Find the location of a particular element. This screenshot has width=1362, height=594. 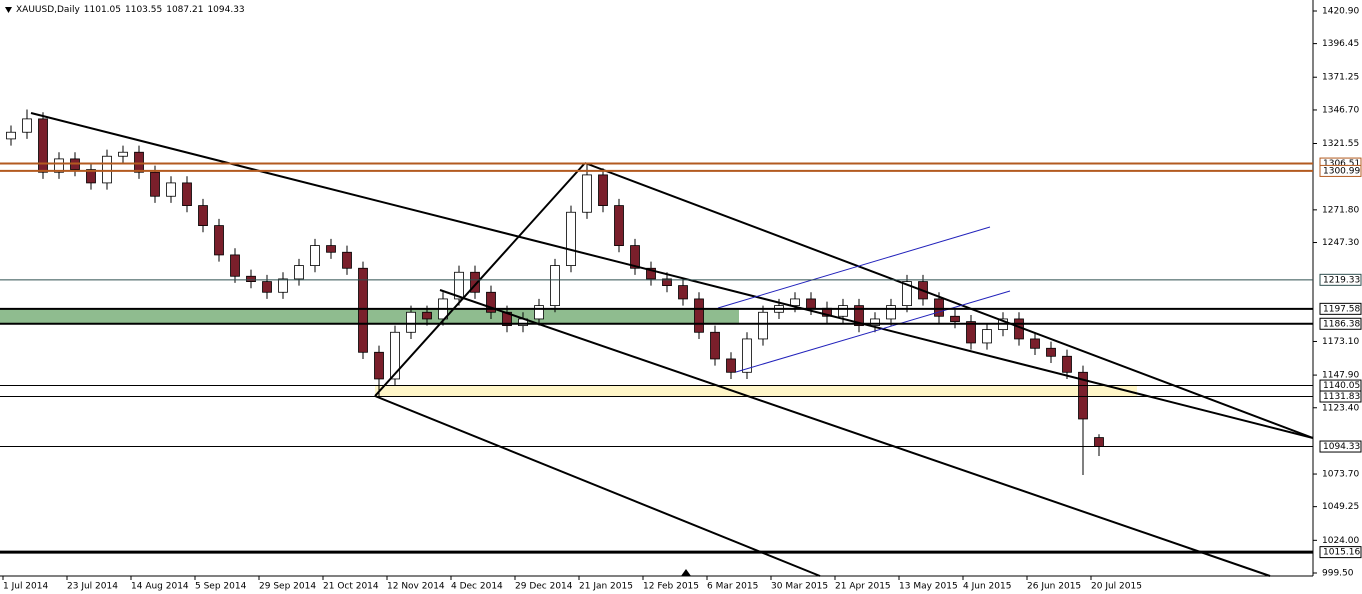

x-tick-label: 29 Dec 2014 is located at coordinates (544, 587).